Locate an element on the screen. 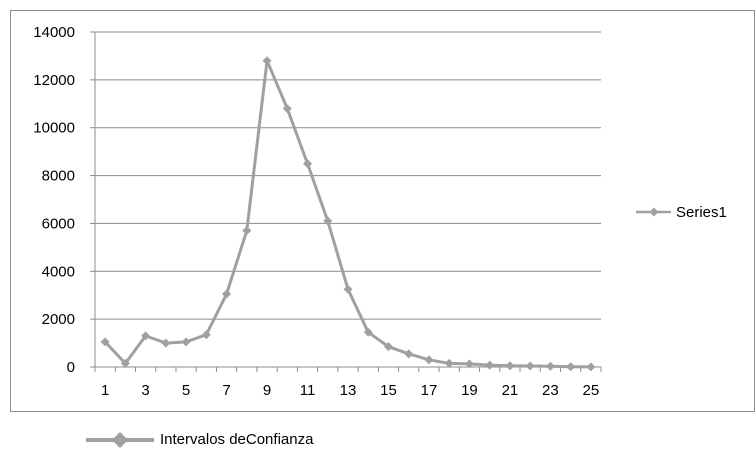 The image size is (755, 456). y-tick-label: 10000 is located at coordinates (54, 128).